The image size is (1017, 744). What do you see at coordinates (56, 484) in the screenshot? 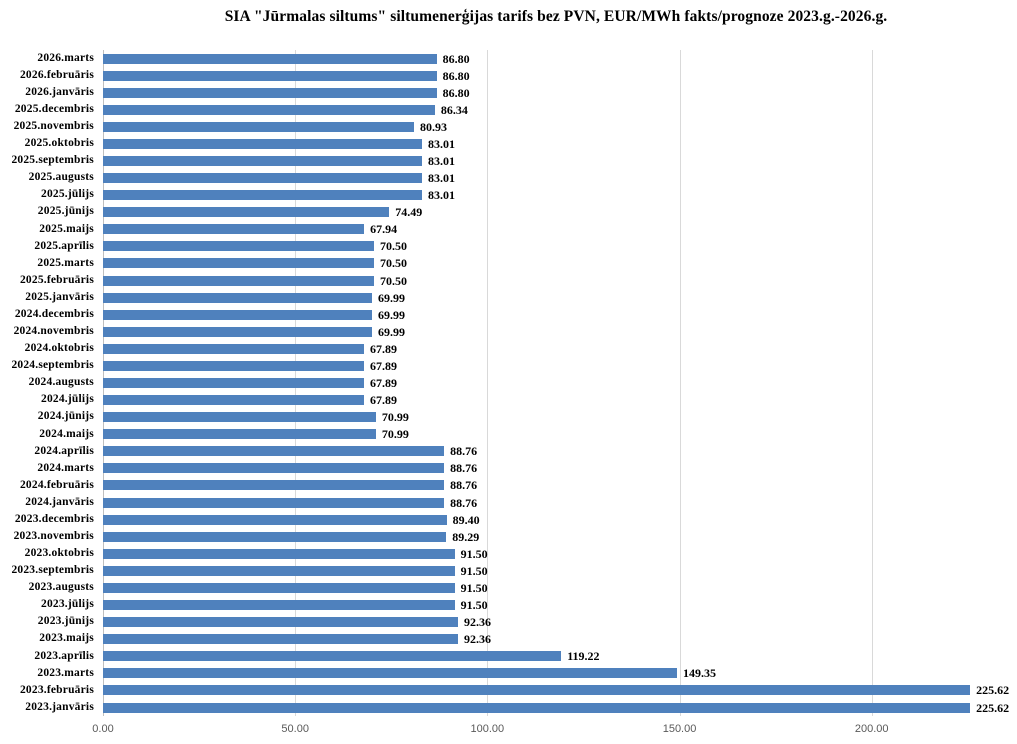
I see `category-label: 2024.februāris` at bounding box center [56, 484].